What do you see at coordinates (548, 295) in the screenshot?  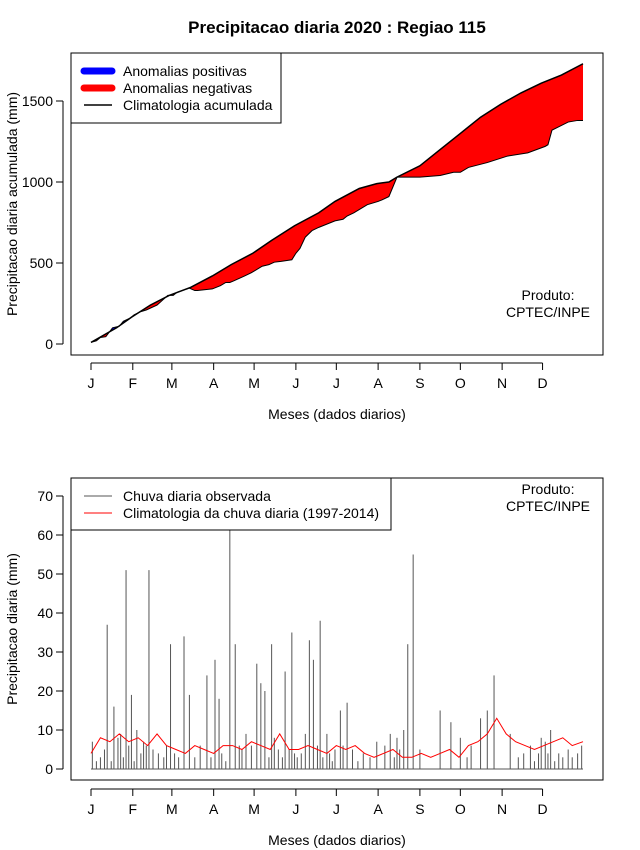 I see `top-annotation-line1: Produto:` at bounding box center [548, 295].